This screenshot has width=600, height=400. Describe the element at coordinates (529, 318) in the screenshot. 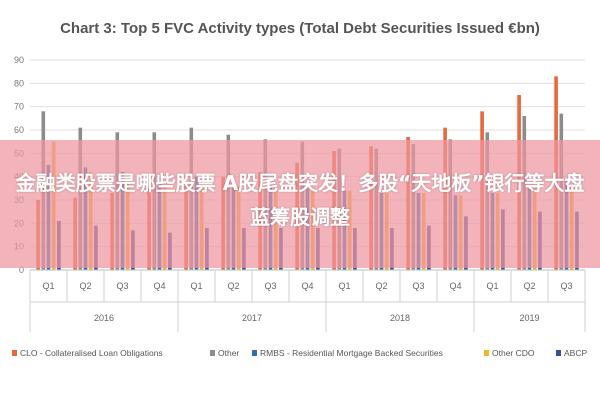

I see `year-label: 2019` at that location.